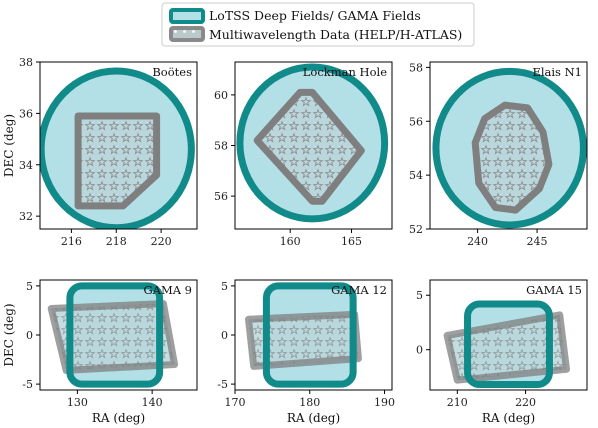 Image resolution: width=598 pixels, height=428 pixels. What do you see at coordinates (384, 402) in the screenshot?
I see `x-tick-label: 190` at bounding box center [384, 402].